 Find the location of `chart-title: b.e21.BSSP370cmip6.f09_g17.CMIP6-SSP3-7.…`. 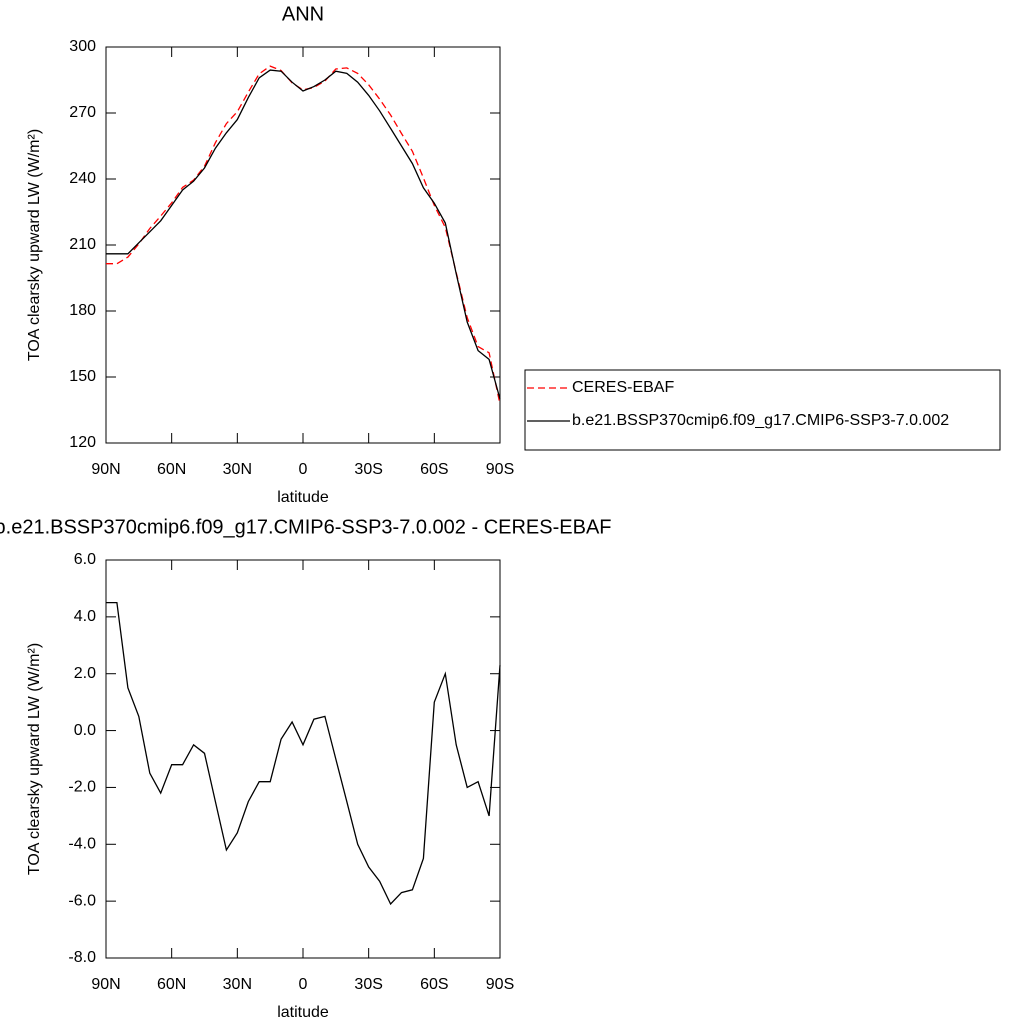

chart-title: b.e21.BSSP370cmip6.f09_g17.CMIP6-SSP3-7.… is located at coordinates (305, 527).